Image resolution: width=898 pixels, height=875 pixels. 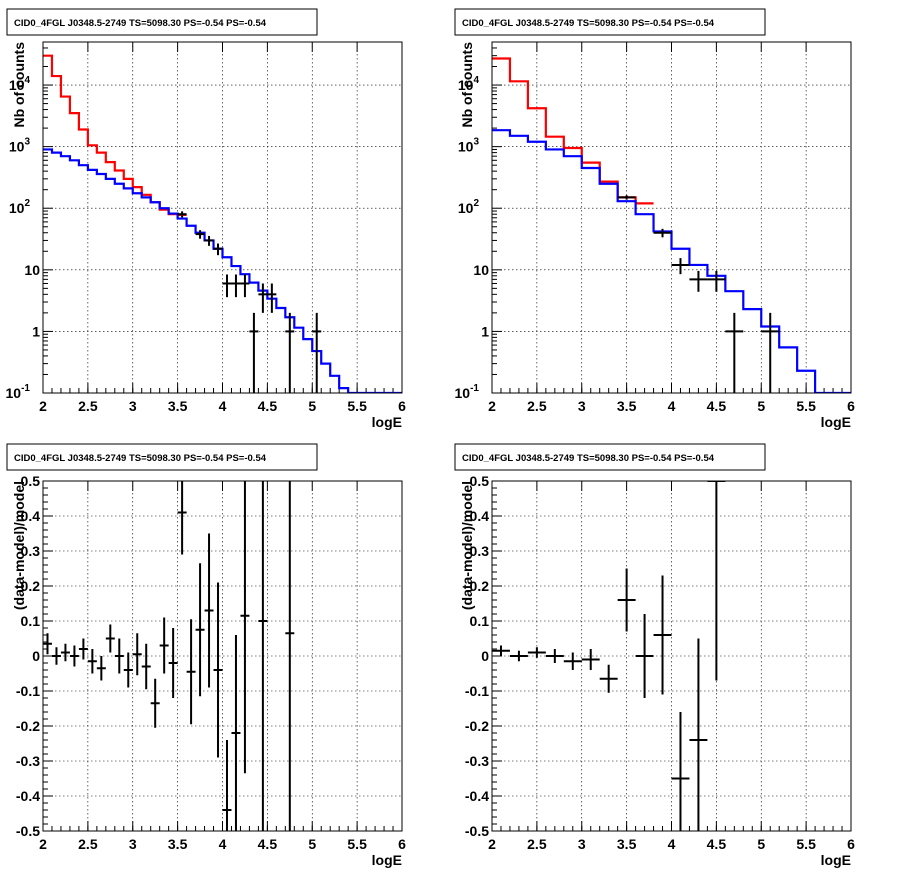 I want to click on plot-area, so click(x=609, y=656).